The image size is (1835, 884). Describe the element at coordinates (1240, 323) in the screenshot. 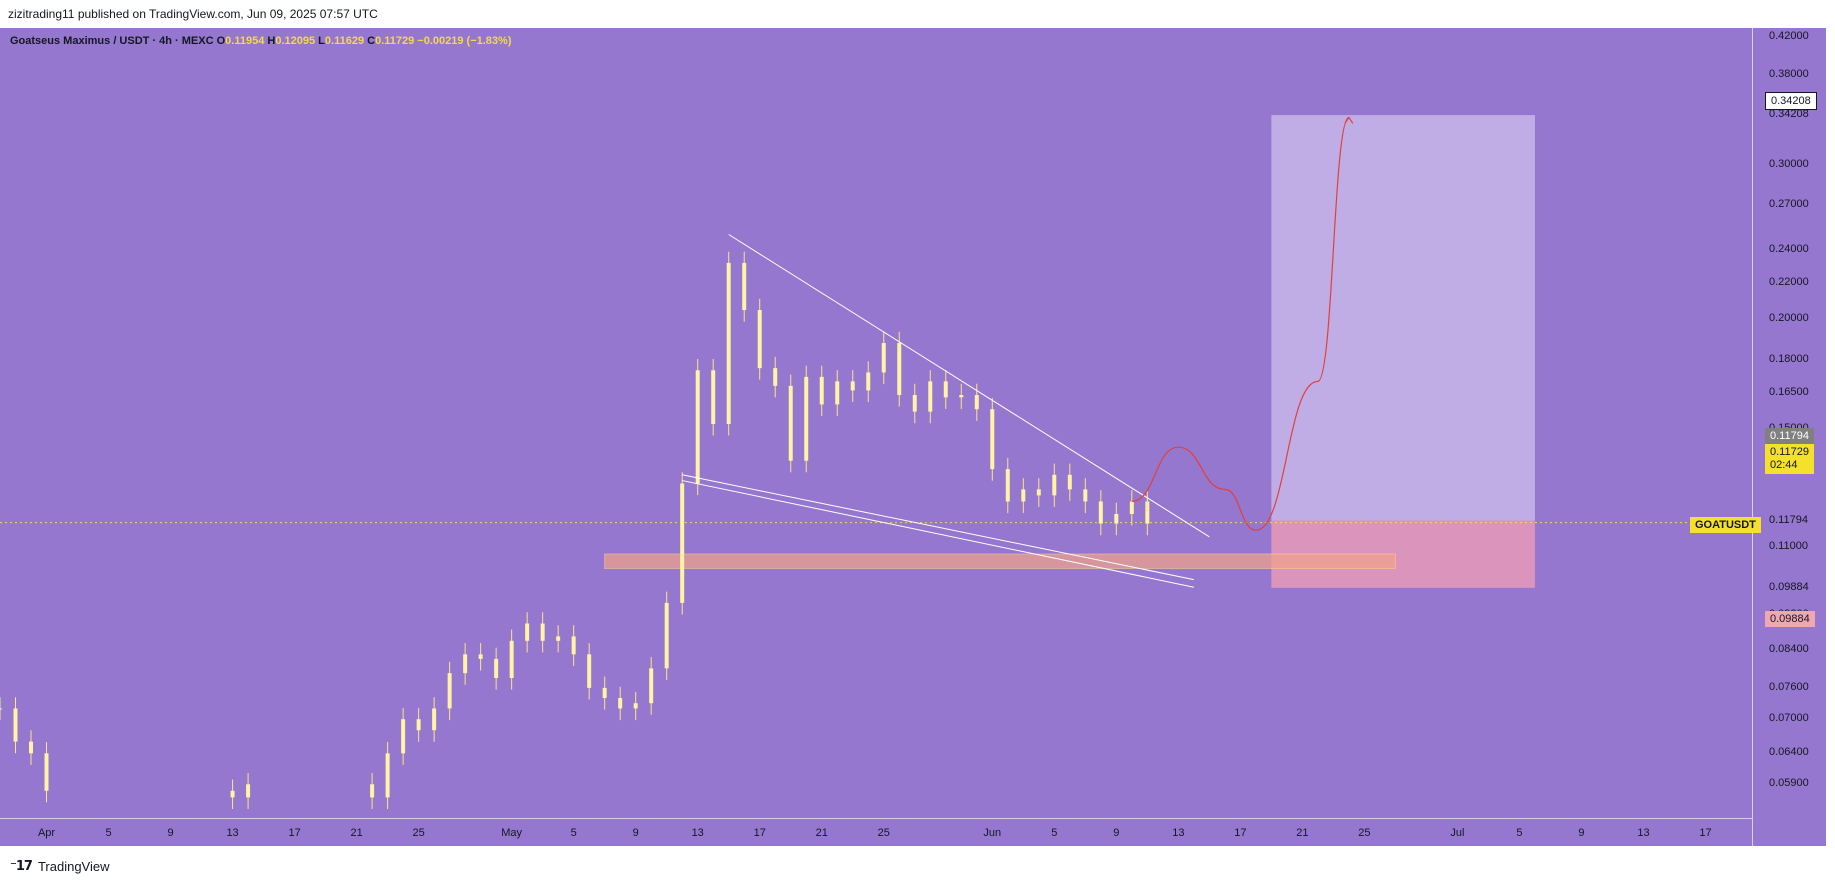

I see `projection-path` at that location.